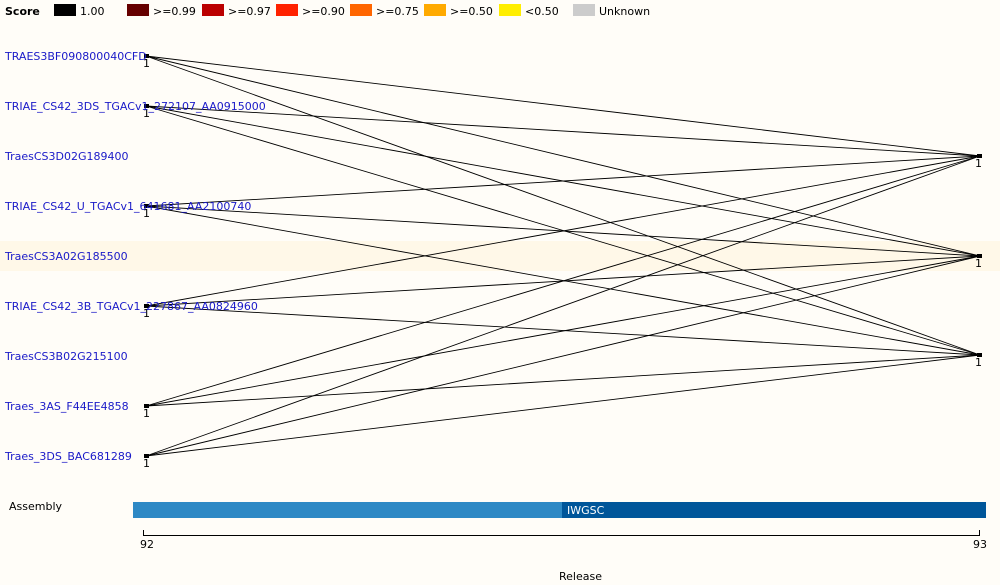  I want to click on legend-label: >=0.90, so click(323, 11).